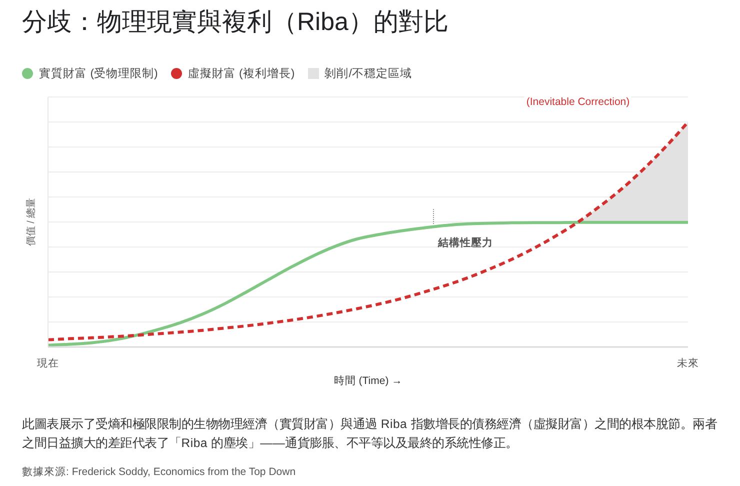 This screenshot has height=486, width=740. Describe the element at coordinates (235, 22) in the screenshot. I see `chart-title: 分歧：物理現實與複利（Riba）的對比` at that location.